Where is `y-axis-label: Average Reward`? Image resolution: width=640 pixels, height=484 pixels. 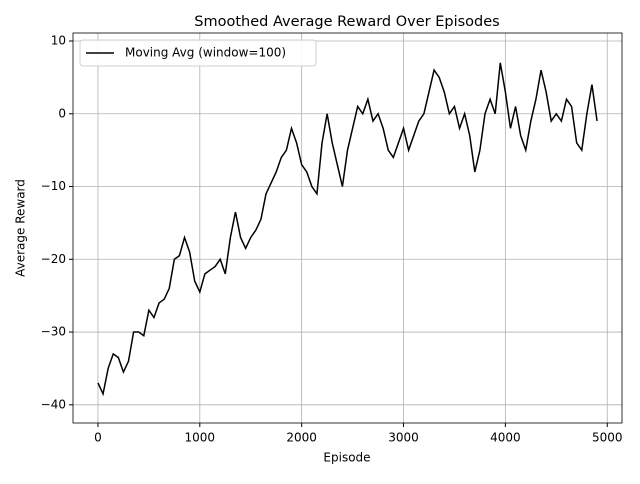 y-axis-label: Average Reward is located at coordinates (21, 228).